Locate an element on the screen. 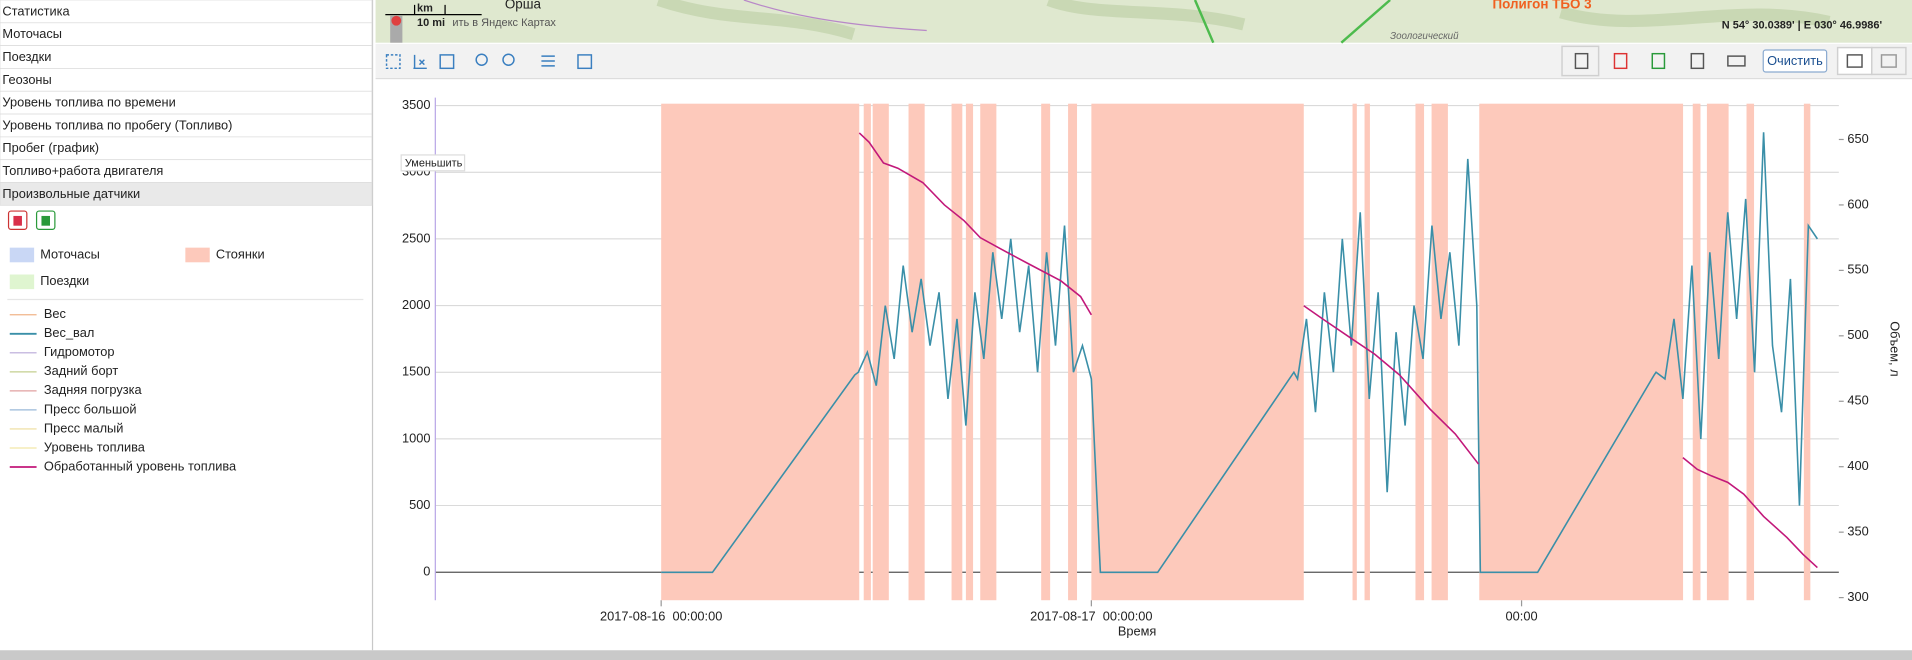 Image resolution: width=1912 pixels, height=660 pixels. status-bar is located at coordinates (956, 655).